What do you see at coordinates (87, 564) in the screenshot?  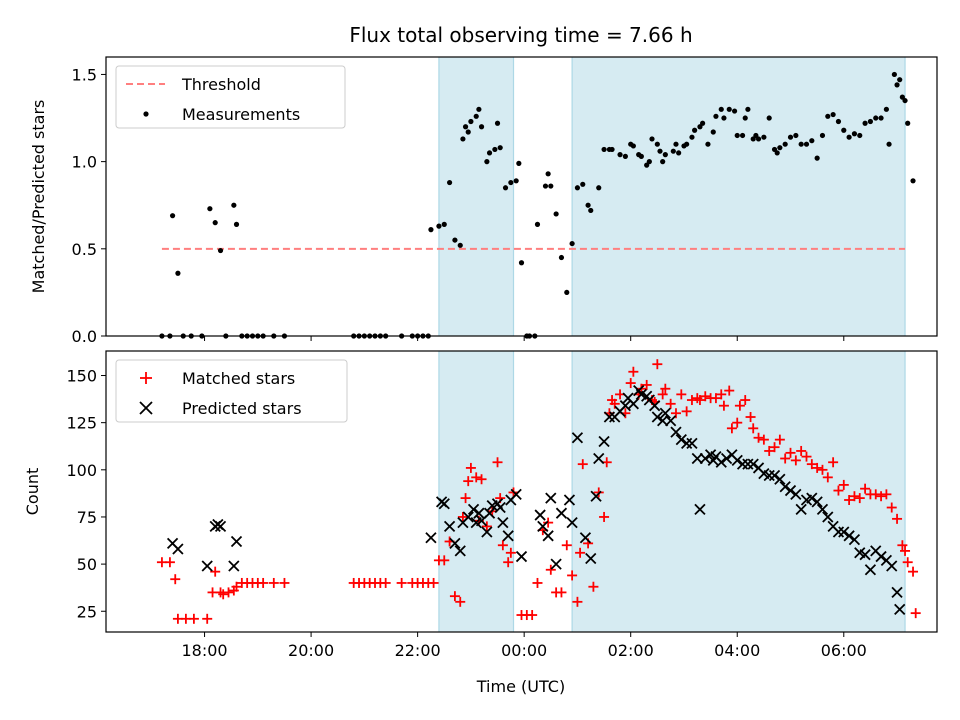 I see `bottom-y-tick-label: 50` at bounding box center [87, 564].